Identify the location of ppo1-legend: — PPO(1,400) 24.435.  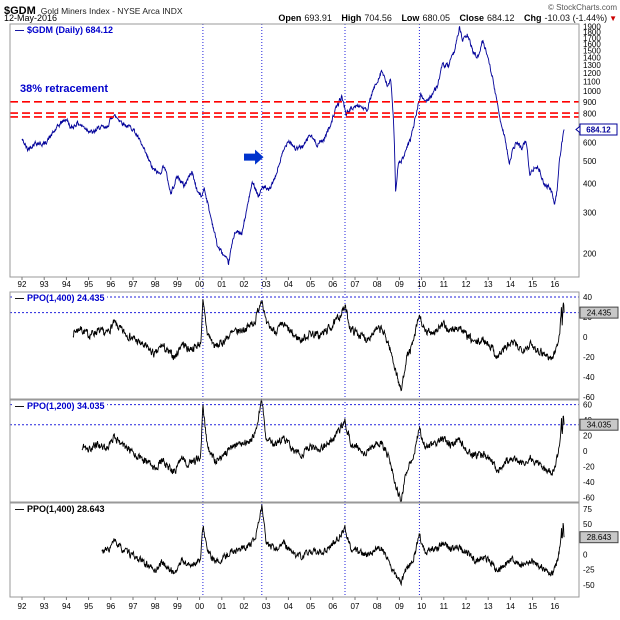
(60, 298).